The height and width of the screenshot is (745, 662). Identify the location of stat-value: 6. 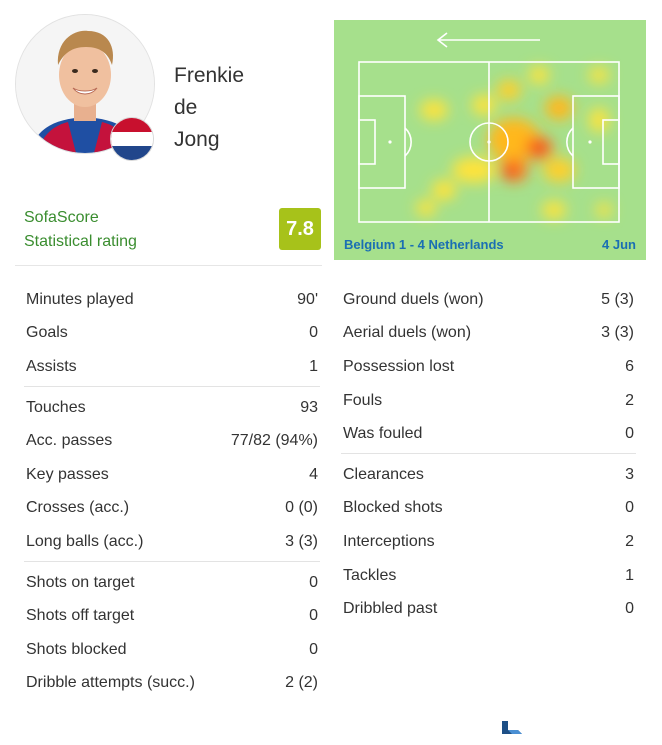
(629, 366).